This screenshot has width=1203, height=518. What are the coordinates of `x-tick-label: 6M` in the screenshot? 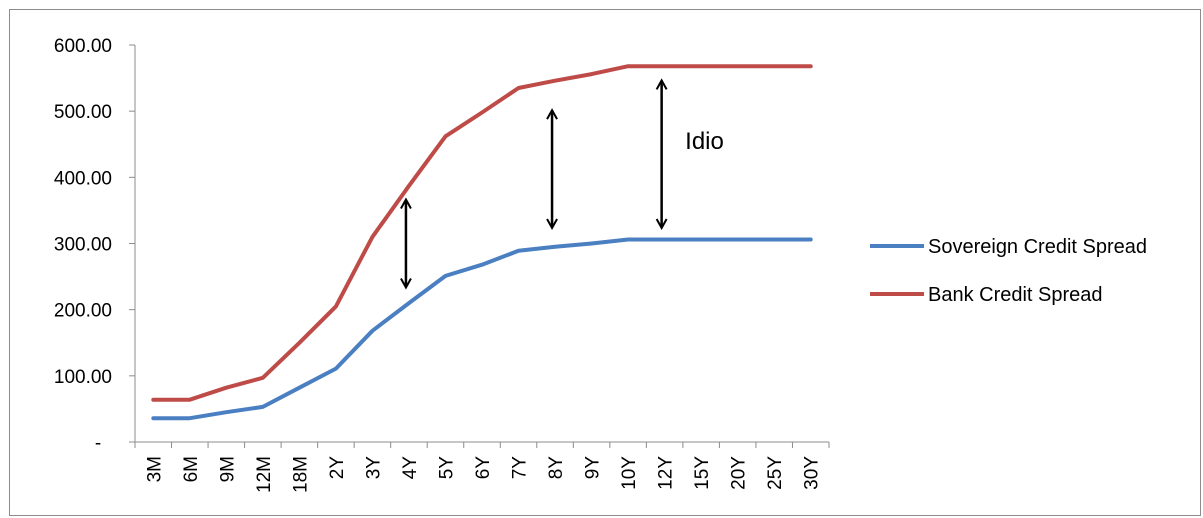 It's located at (191, 469).